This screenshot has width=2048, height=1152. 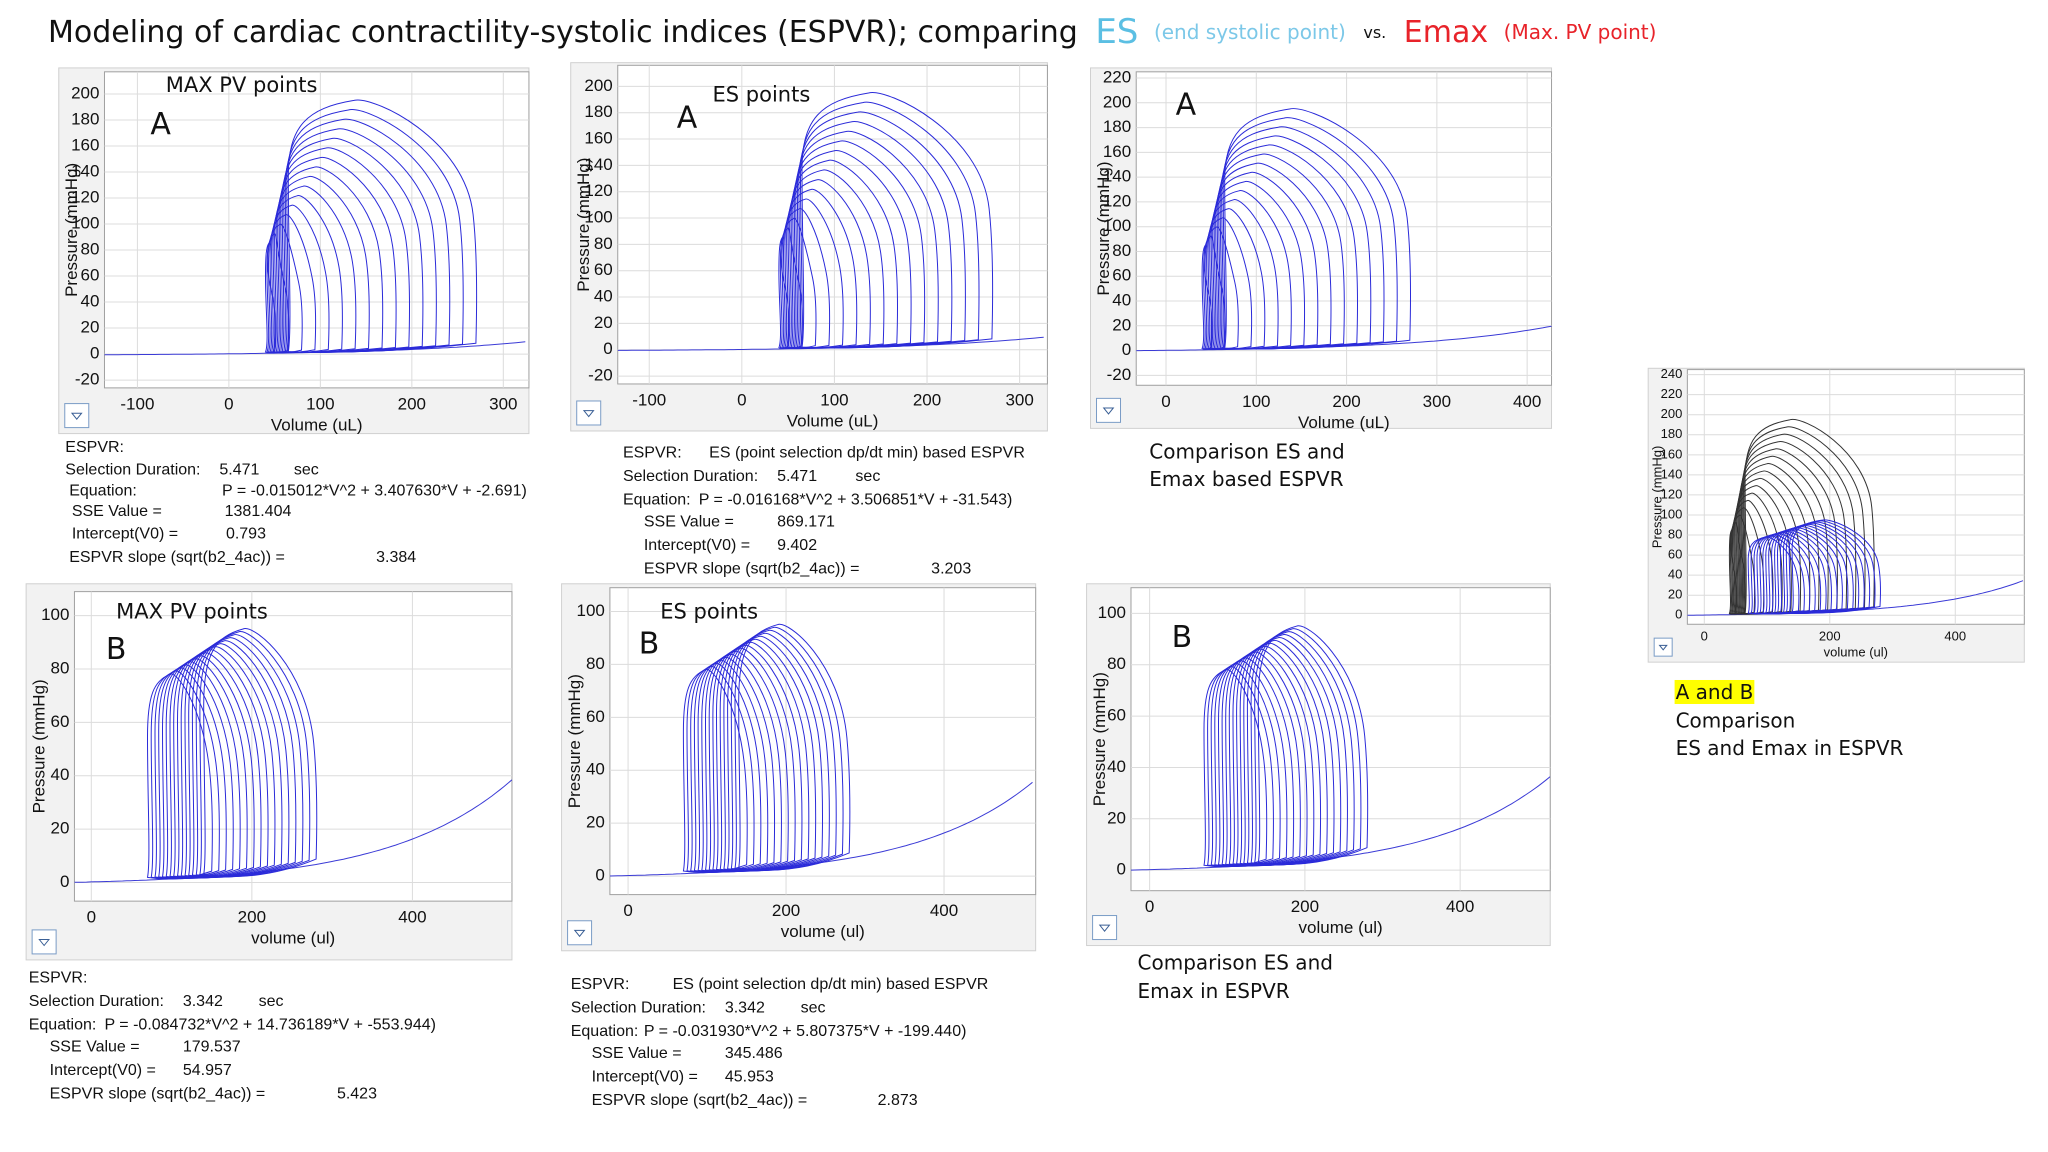 I want to click on x-tick-label: 200, so click(x=1346, y=401).